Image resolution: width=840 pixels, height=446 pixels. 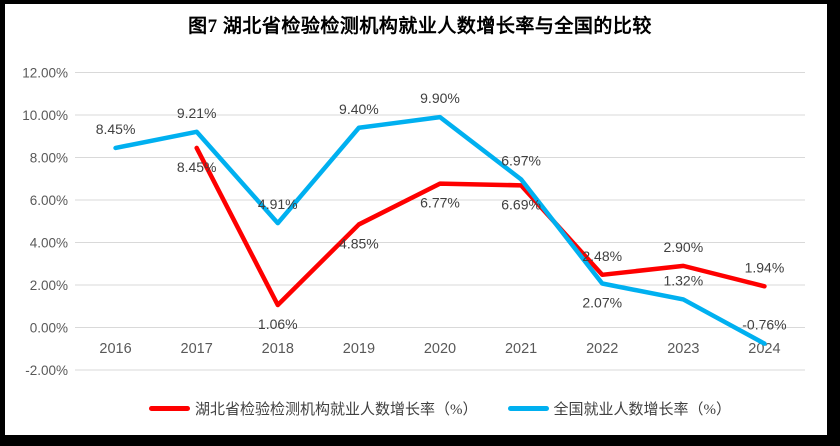 I want to click on legend-marker-hubei-red-line-icon, so click(x=169, y=408).